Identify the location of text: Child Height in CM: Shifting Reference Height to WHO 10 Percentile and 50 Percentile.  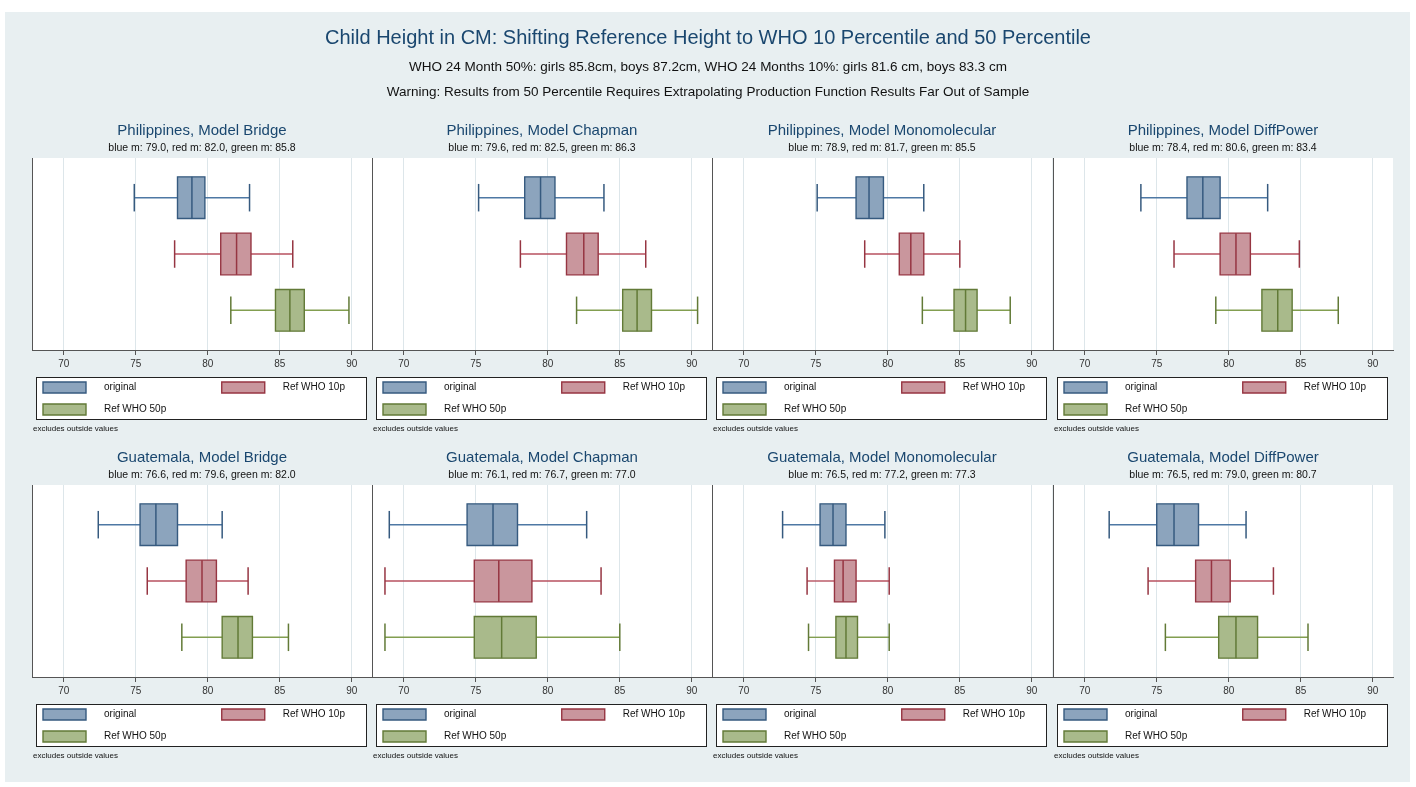
(708, 37).